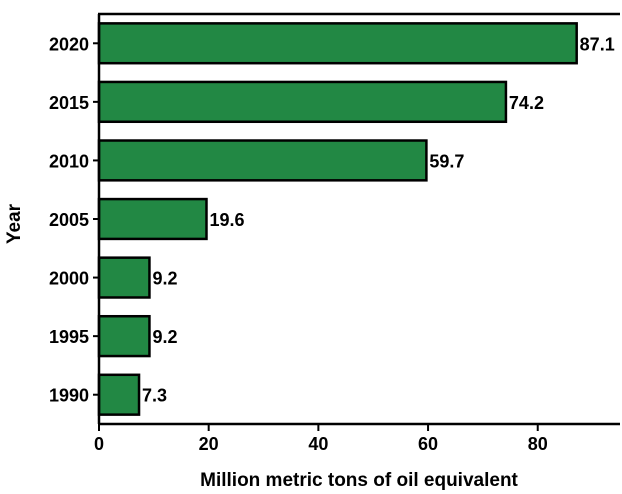 Image resolution: width=622 pixels, height=494 pixels. I want to click on bar-2005, so click(152, 219).